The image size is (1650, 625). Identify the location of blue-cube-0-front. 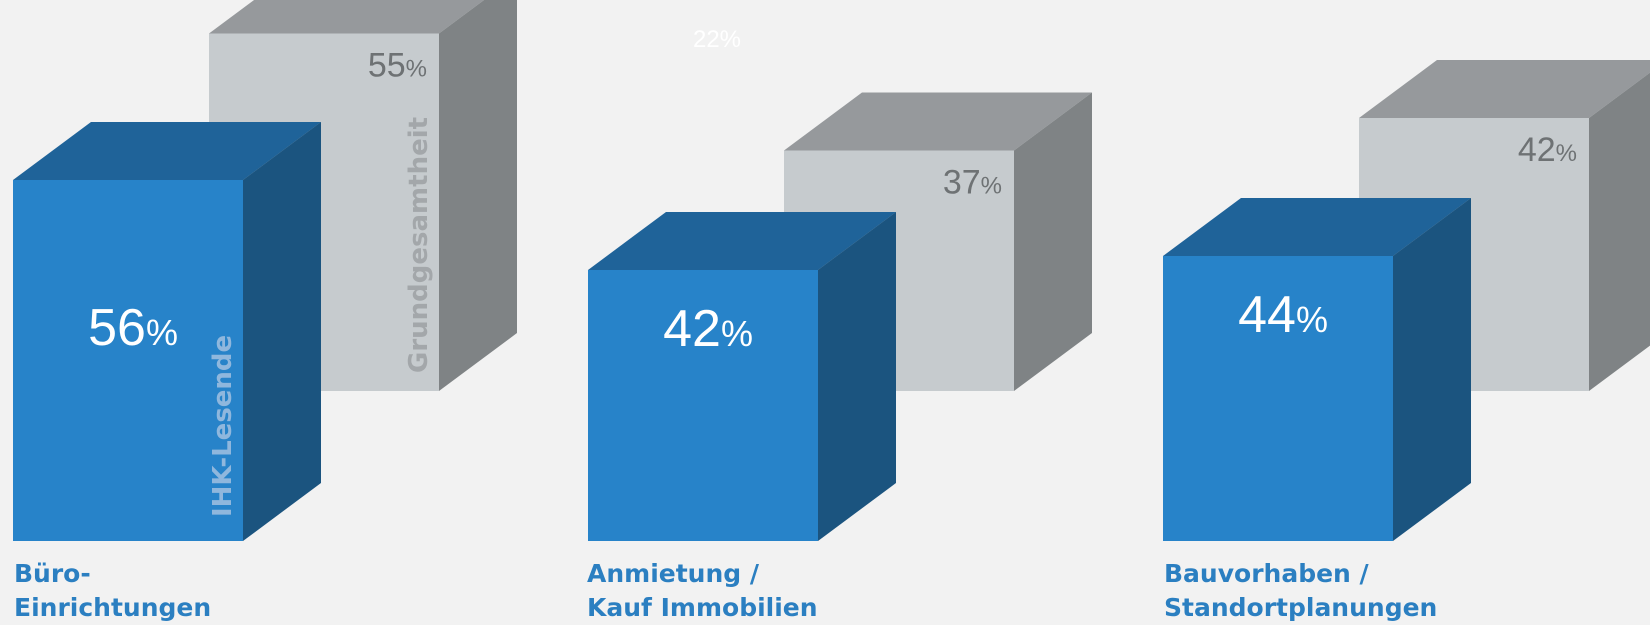
(128, 360).